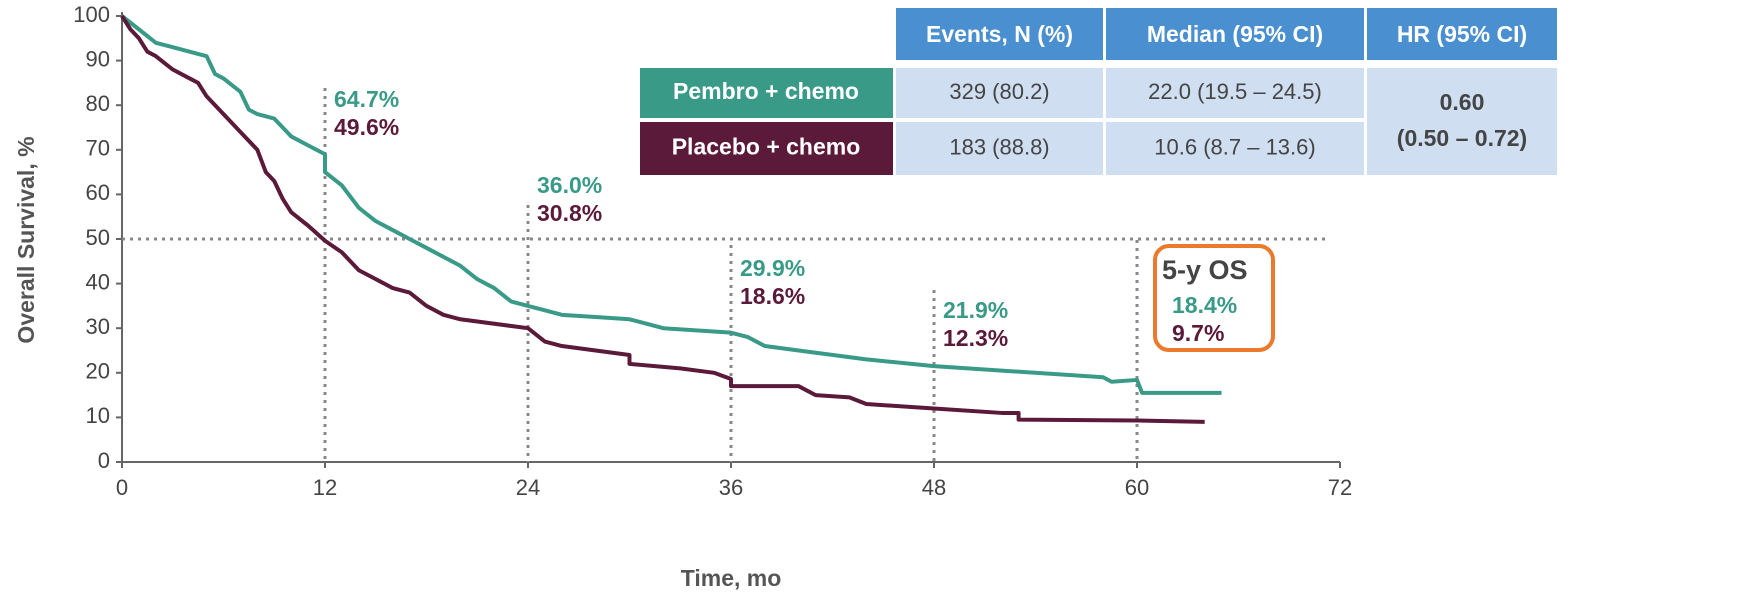  I want to click on y-tick-label: 0, so click(104, 460).